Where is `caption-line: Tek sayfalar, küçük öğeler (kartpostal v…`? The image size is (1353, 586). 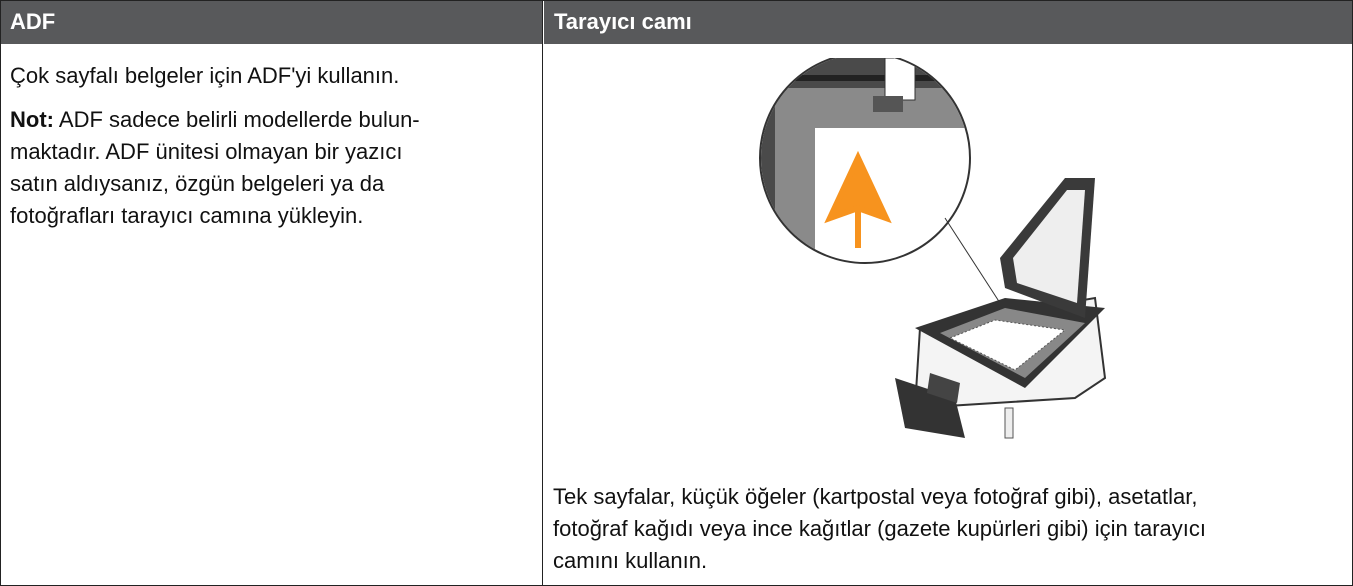
caption-line: Tek sayfalar, küçük öğeler (kartpostal v… is located at coordinates (875, 496).